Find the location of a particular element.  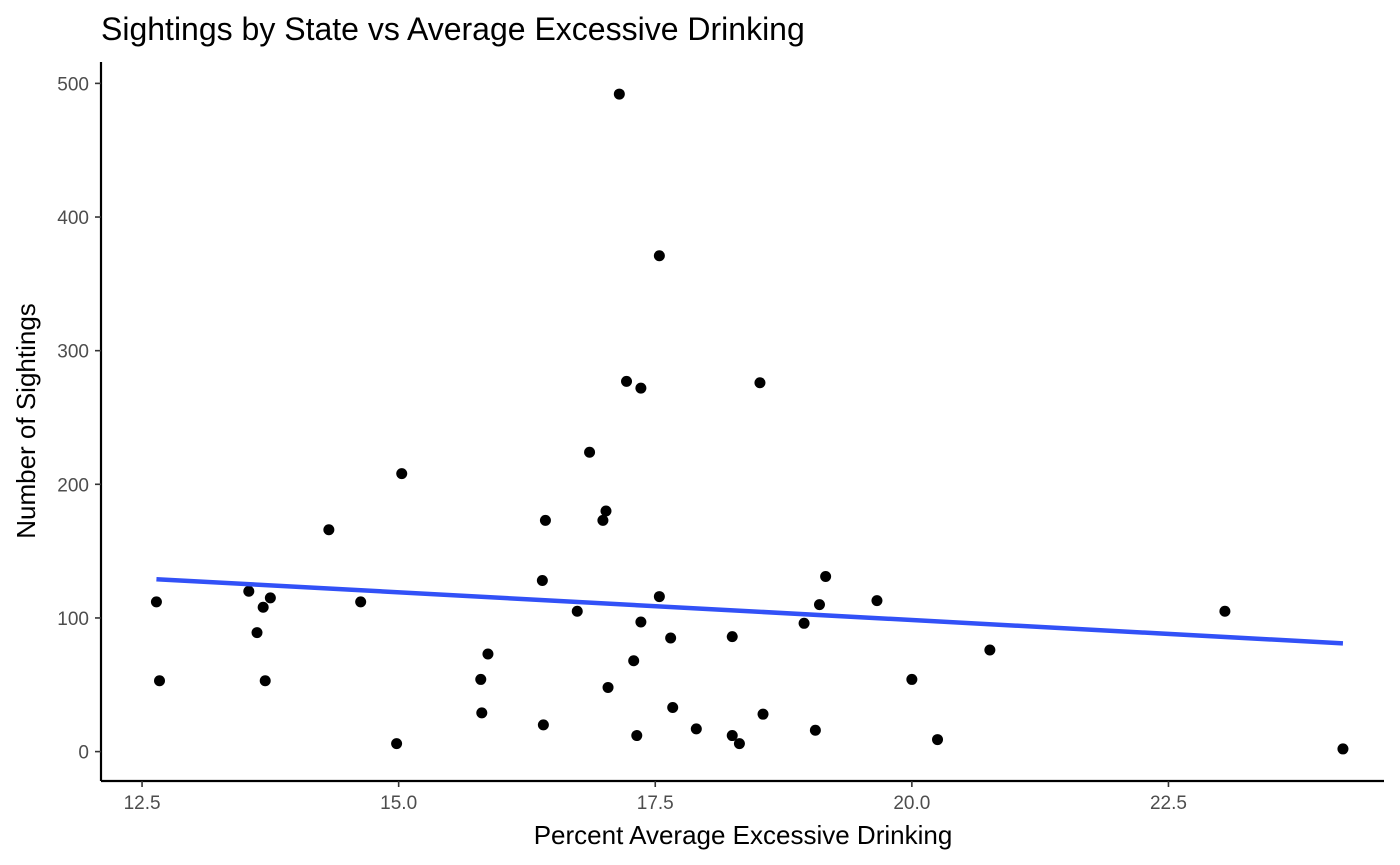

y-tick-label: 0 is located at coordinates (83, 753).